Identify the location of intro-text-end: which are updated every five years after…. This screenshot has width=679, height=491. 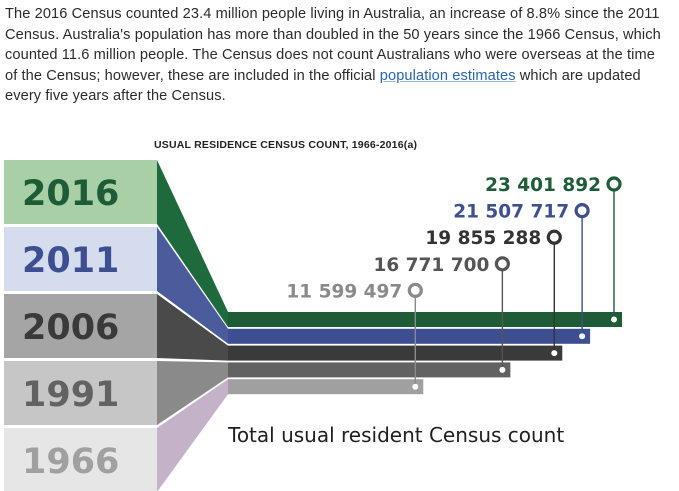
(323, 86).